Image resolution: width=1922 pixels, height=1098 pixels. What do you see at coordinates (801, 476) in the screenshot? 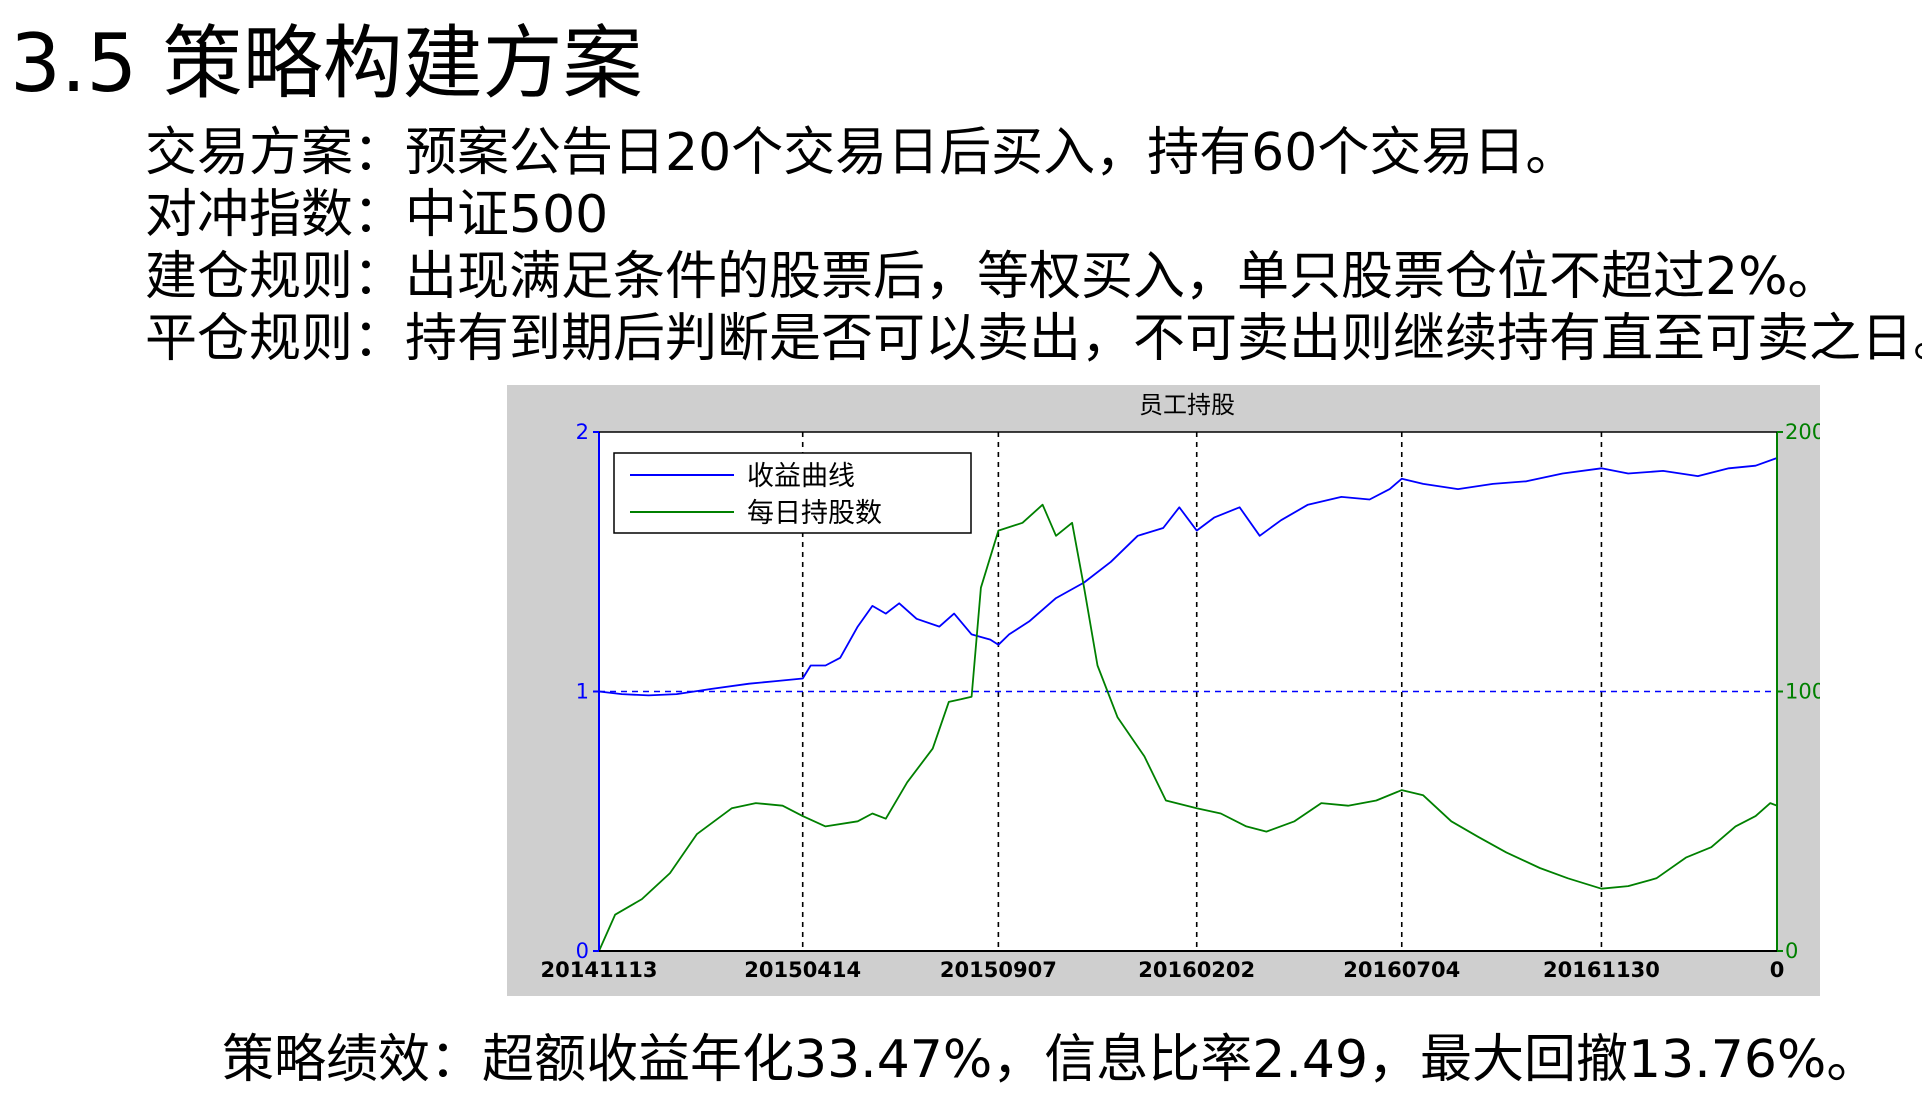
I see `legend-label-1: 收益曲线` at bounding box center [801, 476].